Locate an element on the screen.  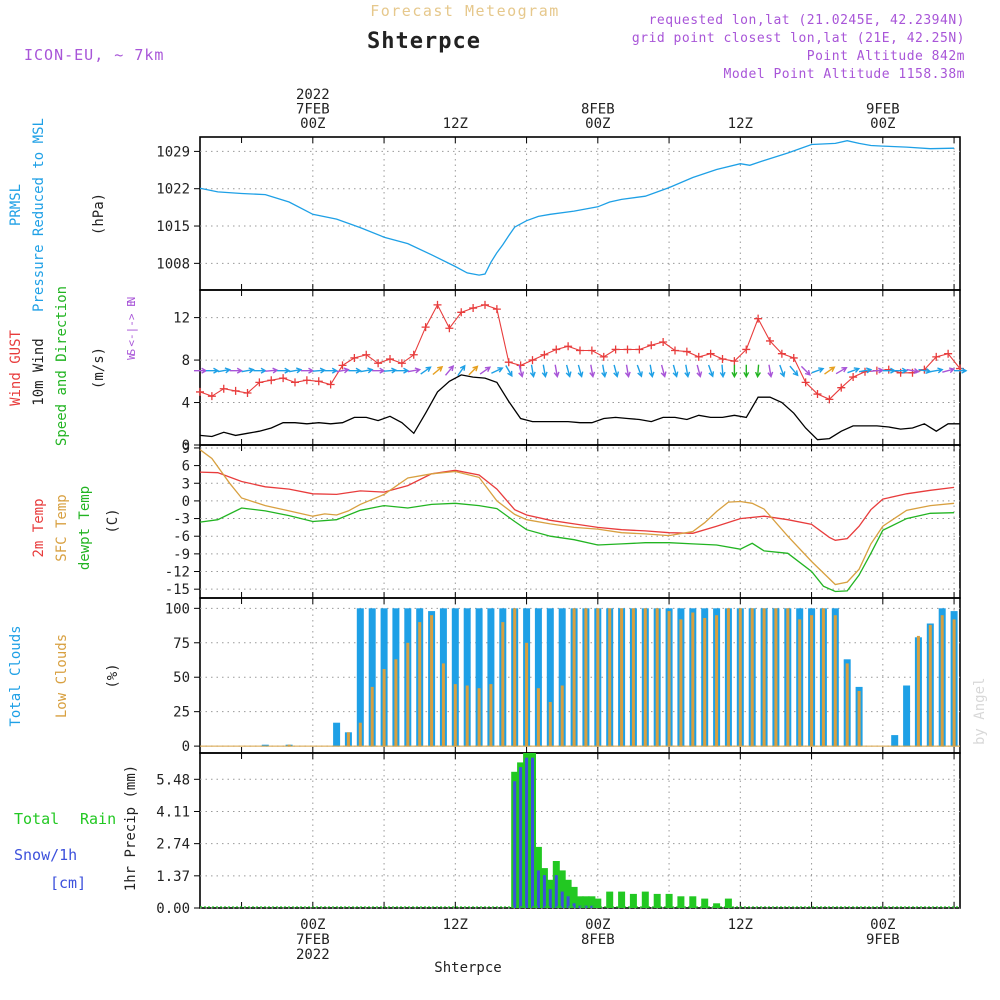
y-tick-label: 3 is located at coordinates (186, 484).